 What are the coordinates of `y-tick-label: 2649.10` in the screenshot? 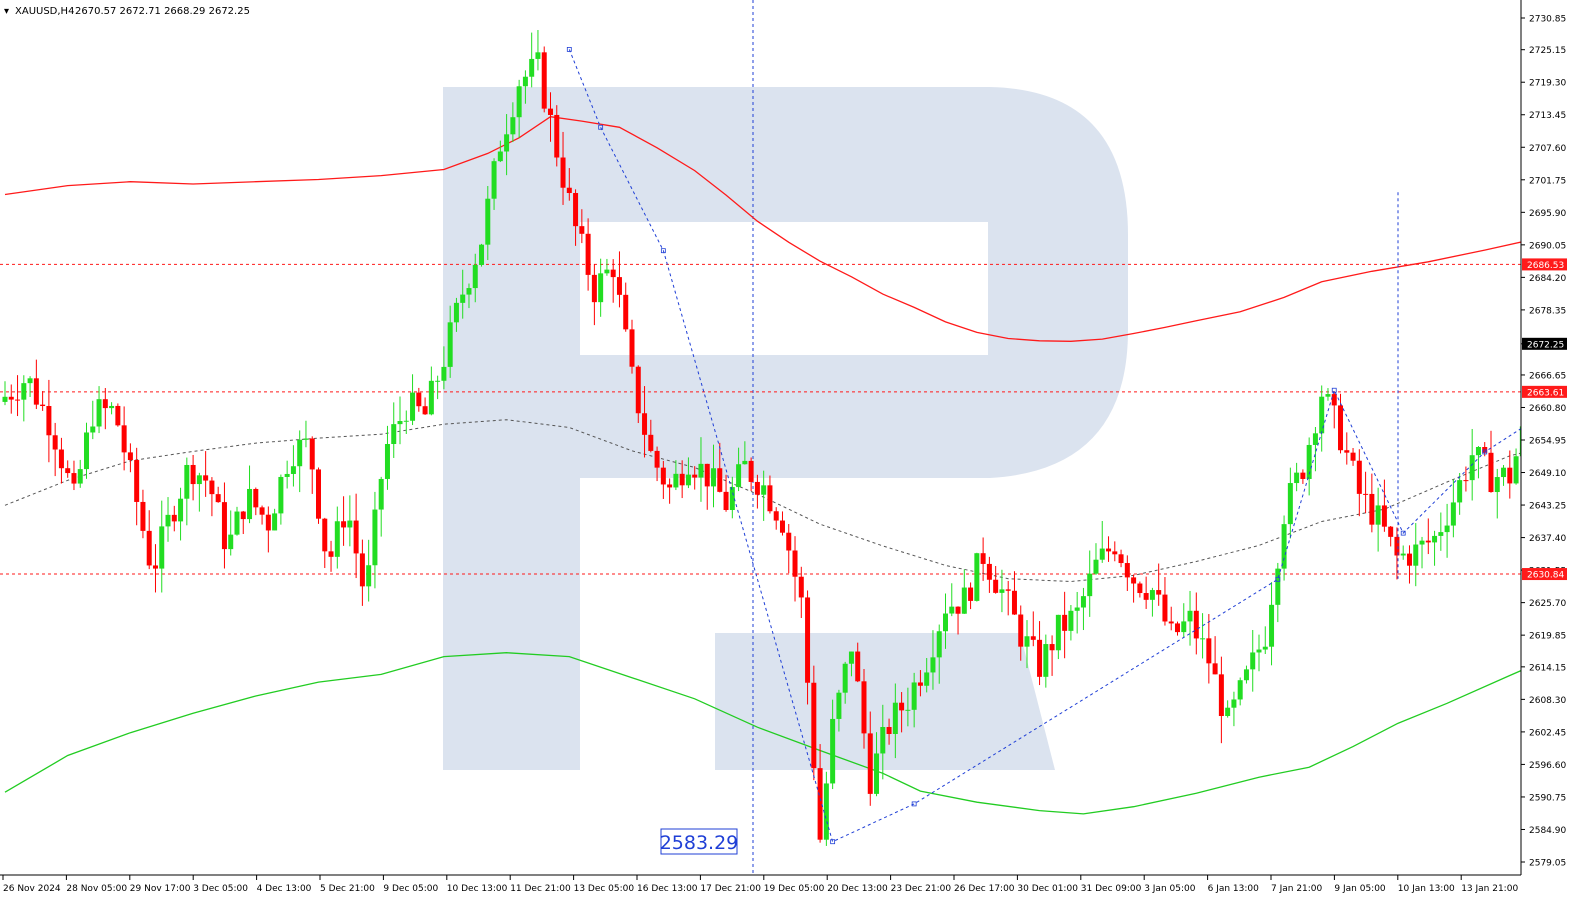 It's located at (1547, 474).